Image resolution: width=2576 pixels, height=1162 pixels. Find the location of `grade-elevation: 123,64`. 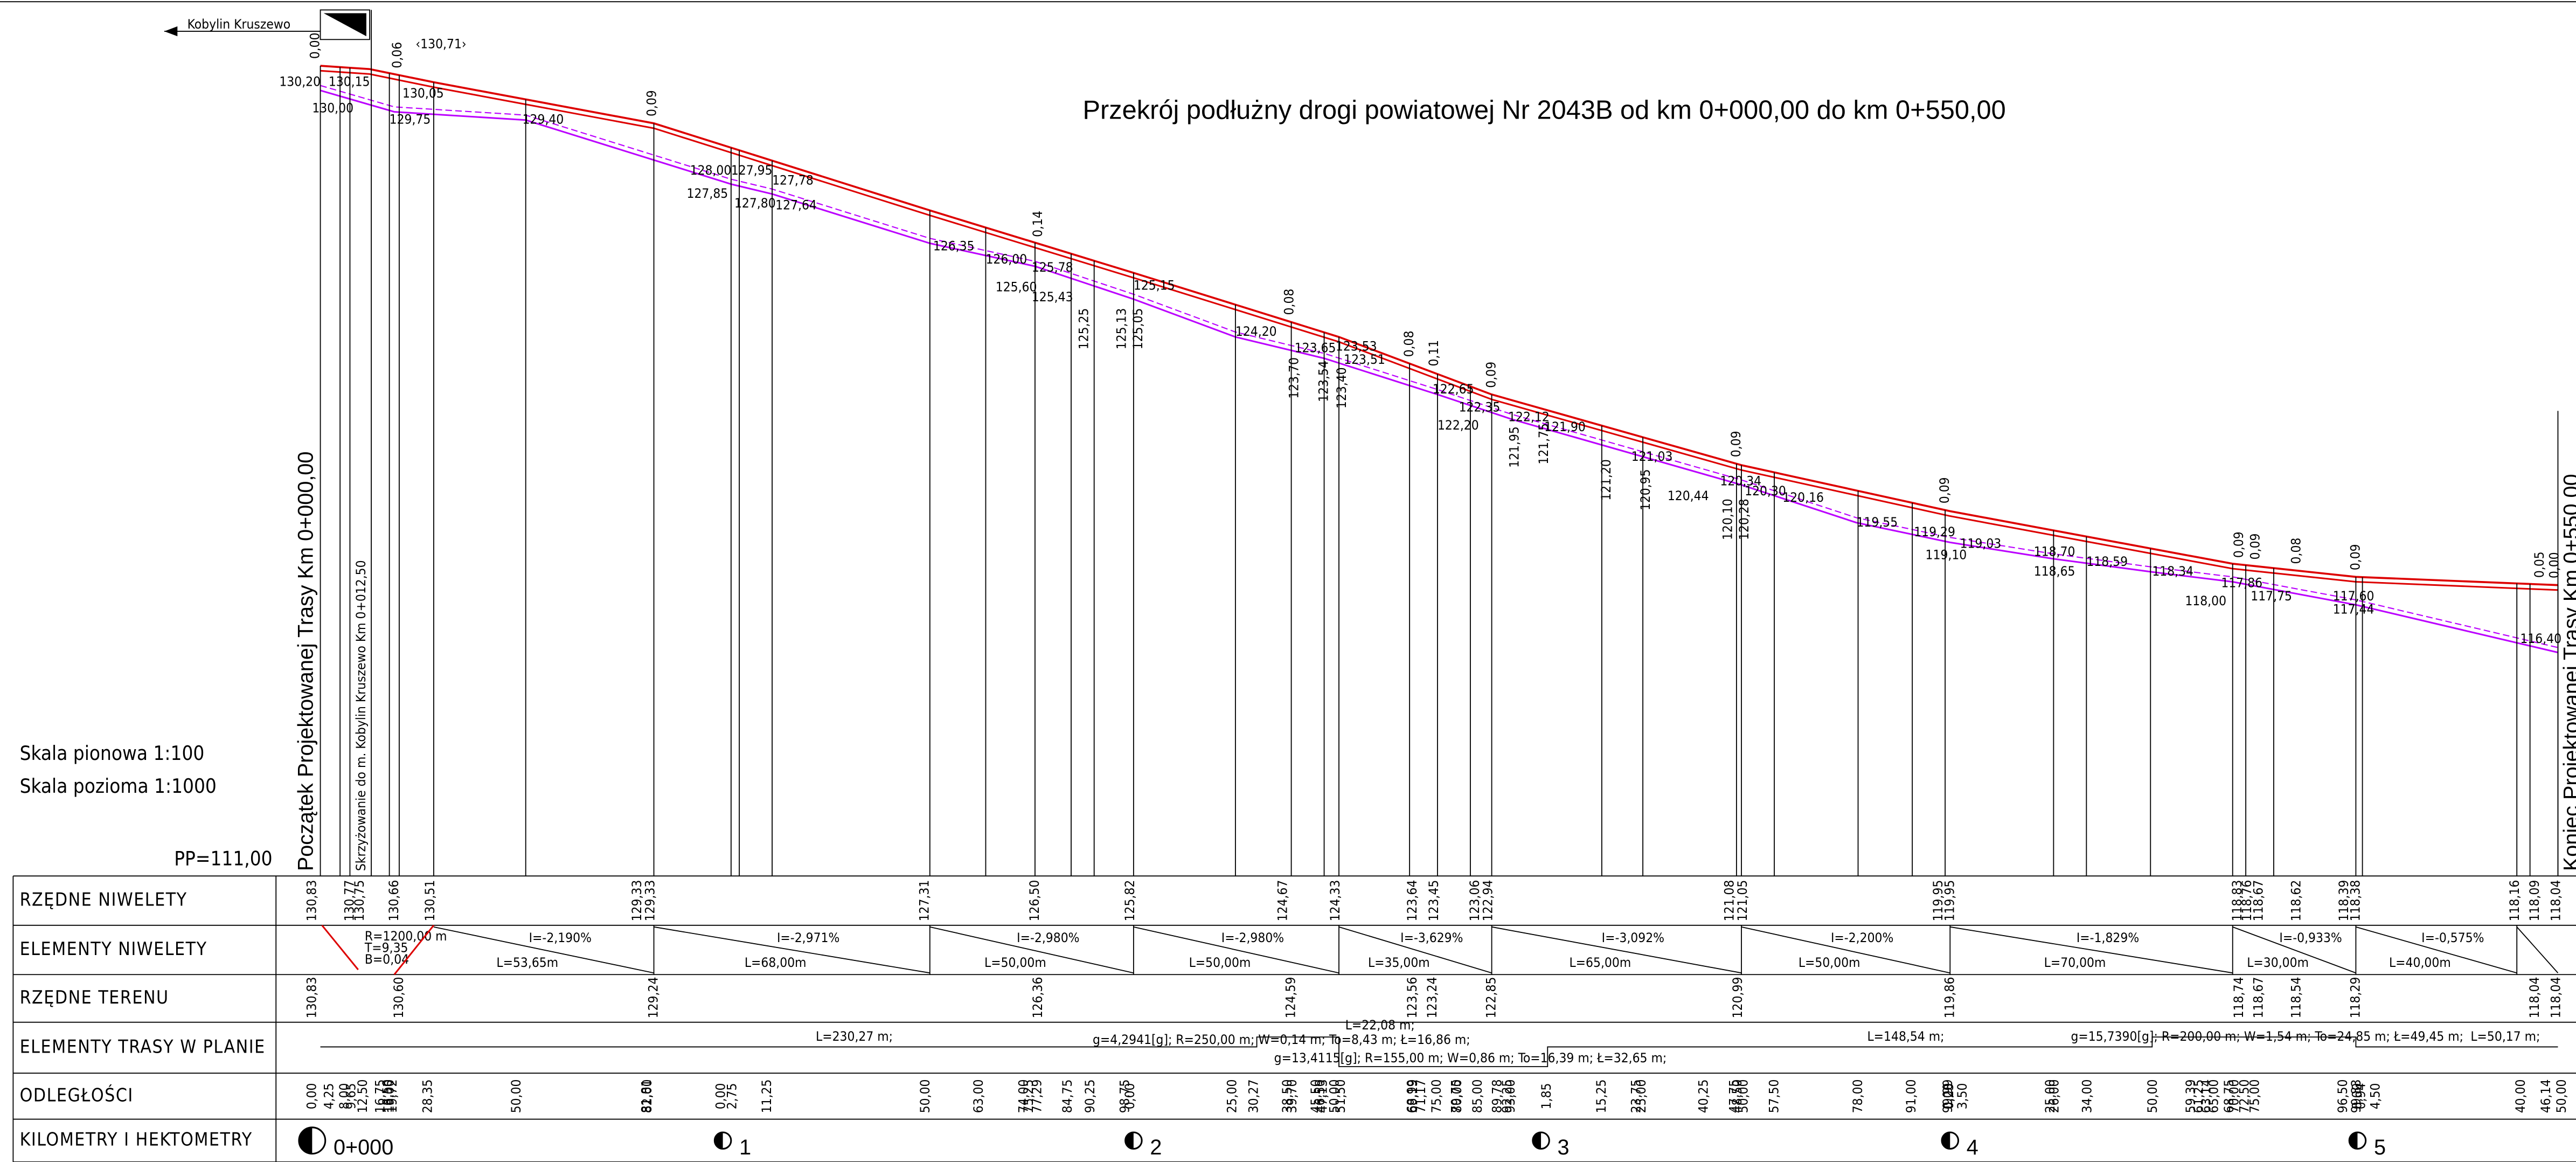

grade-elevation: 123,64 is located at coordinates (1412, 901).